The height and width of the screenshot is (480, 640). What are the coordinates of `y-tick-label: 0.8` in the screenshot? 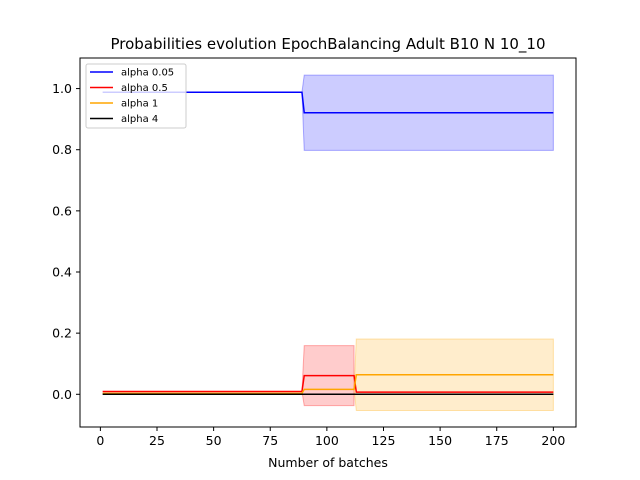 It's located at (62, 149).